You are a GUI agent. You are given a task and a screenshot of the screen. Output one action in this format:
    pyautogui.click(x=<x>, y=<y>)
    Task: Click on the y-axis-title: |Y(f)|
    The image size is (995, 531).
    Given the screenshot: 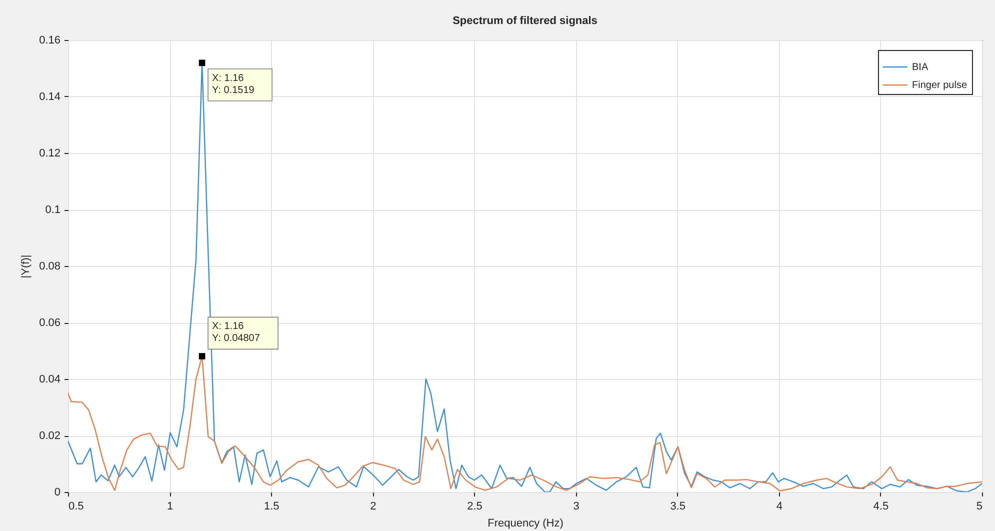 What is the action you would take?
    pyautogui.click(x=26, y=266)
    